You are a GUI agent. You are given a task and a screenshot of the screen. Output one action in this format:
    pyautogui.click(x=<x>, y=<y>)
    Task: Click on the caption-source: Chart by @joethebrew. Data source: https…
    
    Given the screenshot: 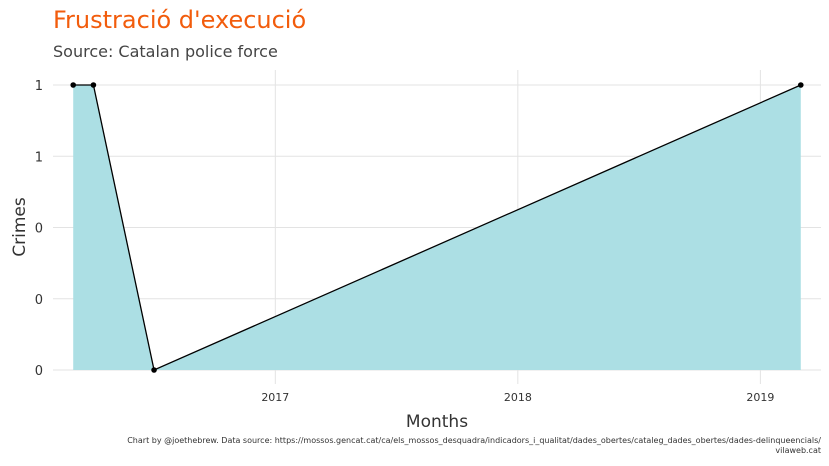 What is the action you would take?
    pyautogui.click(x=474, y=440)
    